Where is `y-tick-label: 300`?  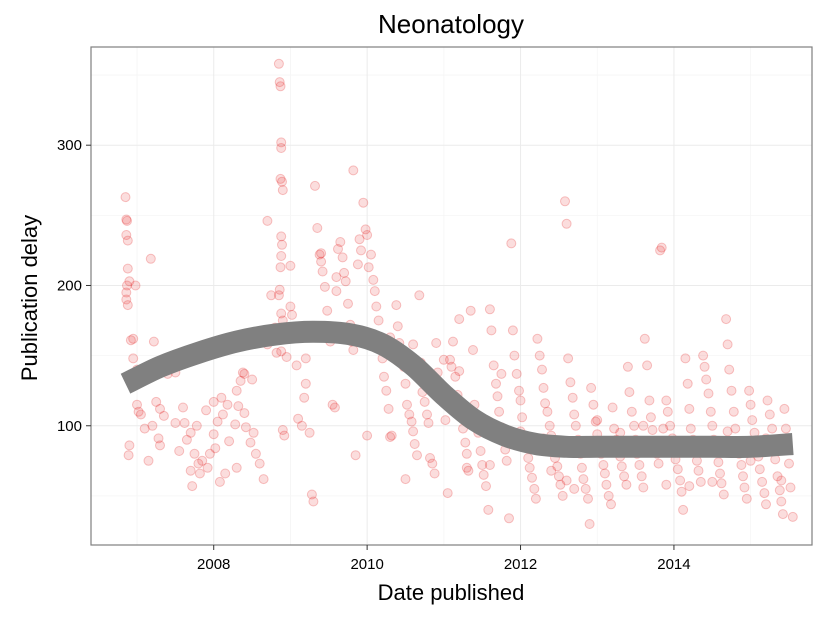
y-tick-label: 300 is located at coordinates (69, 145).